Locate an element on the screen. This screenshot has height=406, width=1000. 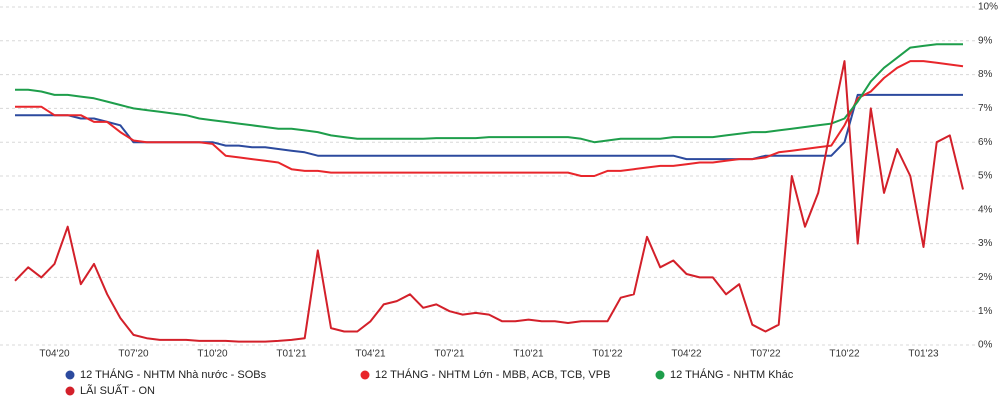
y-tick-label: 6% is located at coordinates (985, 142).